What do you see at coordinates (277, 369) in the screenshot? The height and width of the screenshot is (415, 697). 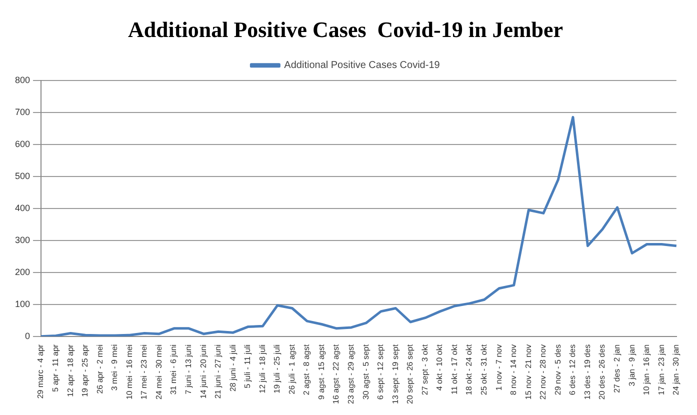 I see `x-tick-label: 19 juli - 25 juli` at bounding box center [277, 369].